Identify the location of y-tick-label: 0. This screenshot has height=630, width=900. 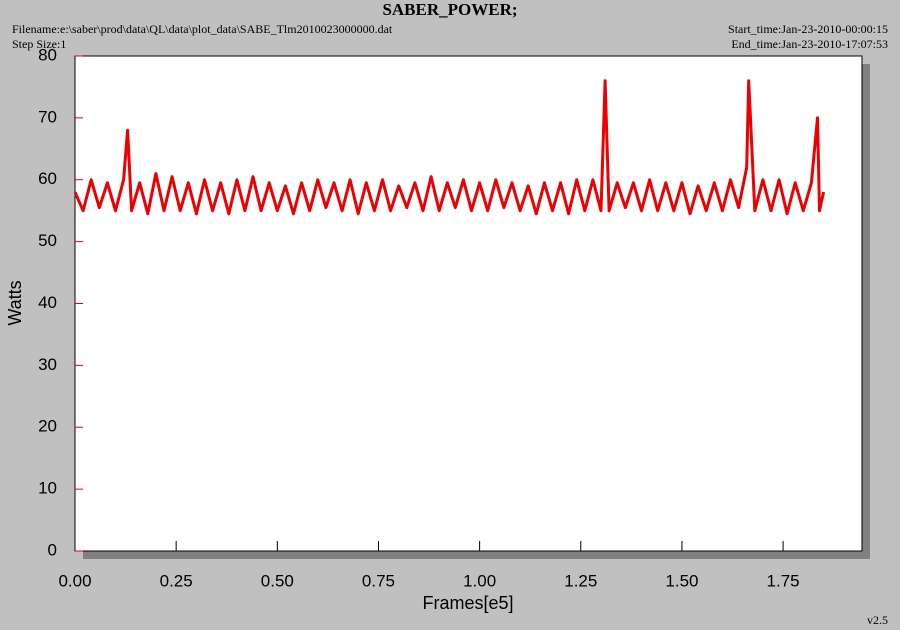
(52, 549).